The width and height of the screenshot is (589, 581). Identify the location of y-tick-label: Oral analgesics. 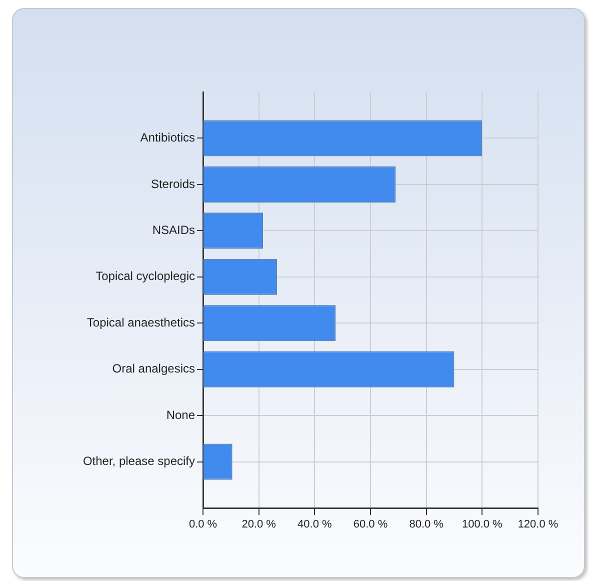
(153, 369).